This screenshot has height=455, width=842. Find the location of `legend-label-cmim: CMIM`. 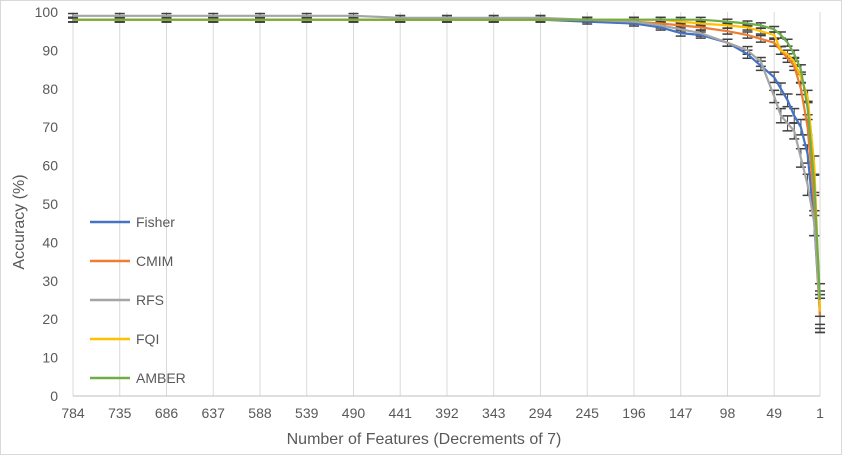

legend-label-cmim: CMIM is located at coordinates (154, 261).